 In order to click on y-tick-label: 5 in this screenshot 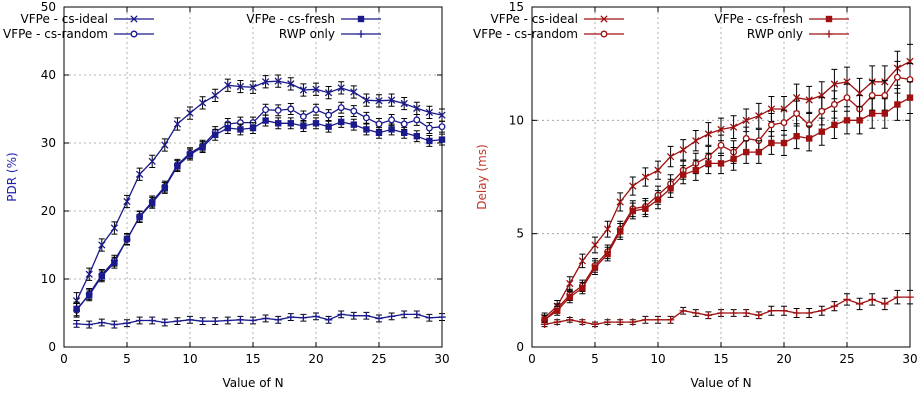, I will do `click(520, 234)`.